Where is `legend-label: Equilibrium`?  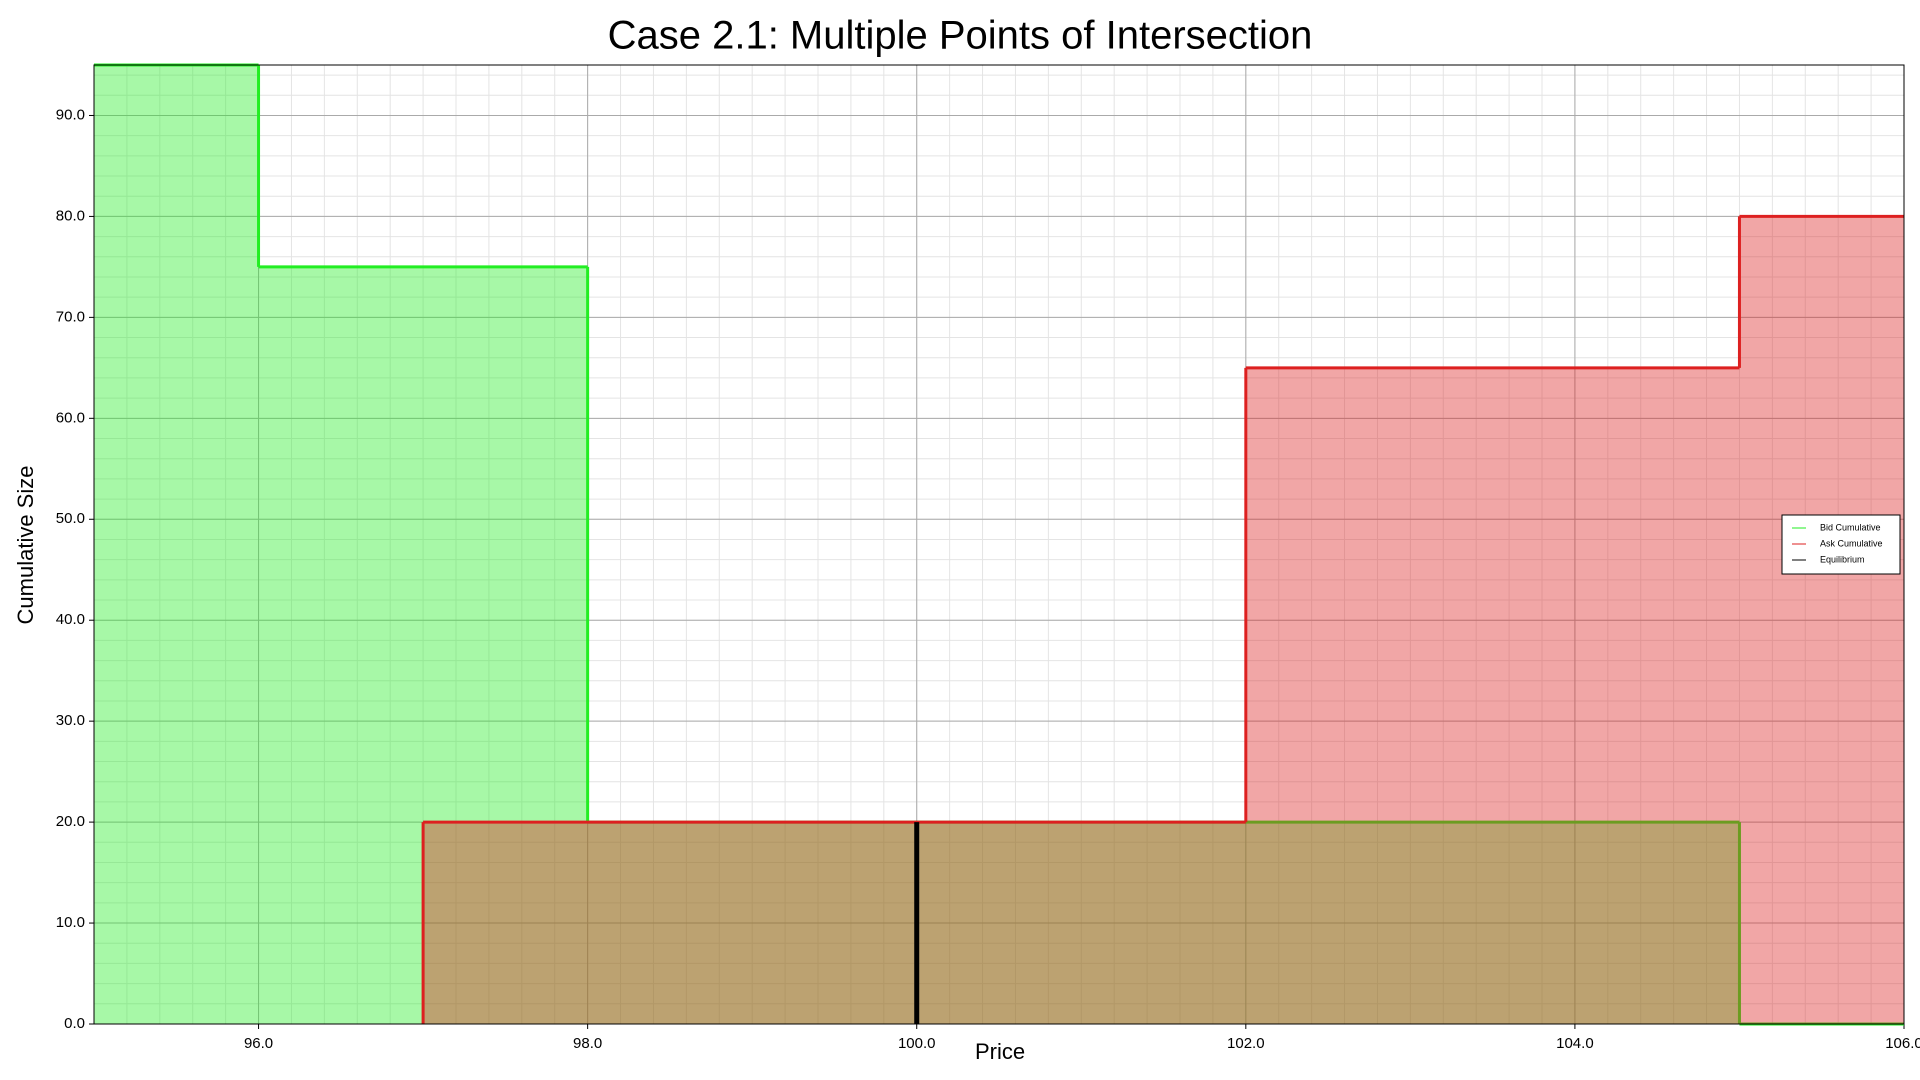 legend-label: Equilibrium is located at coordinates (1842, 559).